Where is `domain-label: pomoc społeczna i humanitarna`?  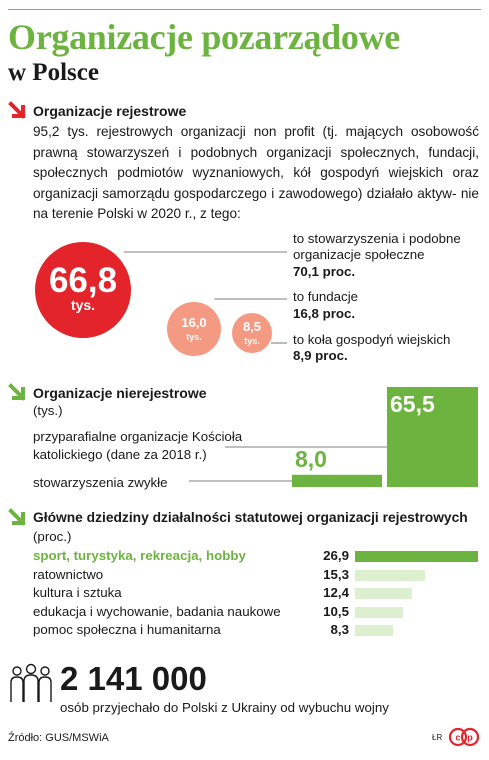
domain-label: pomoc społeczna i humanitarna is located at coordinates (127, 629).